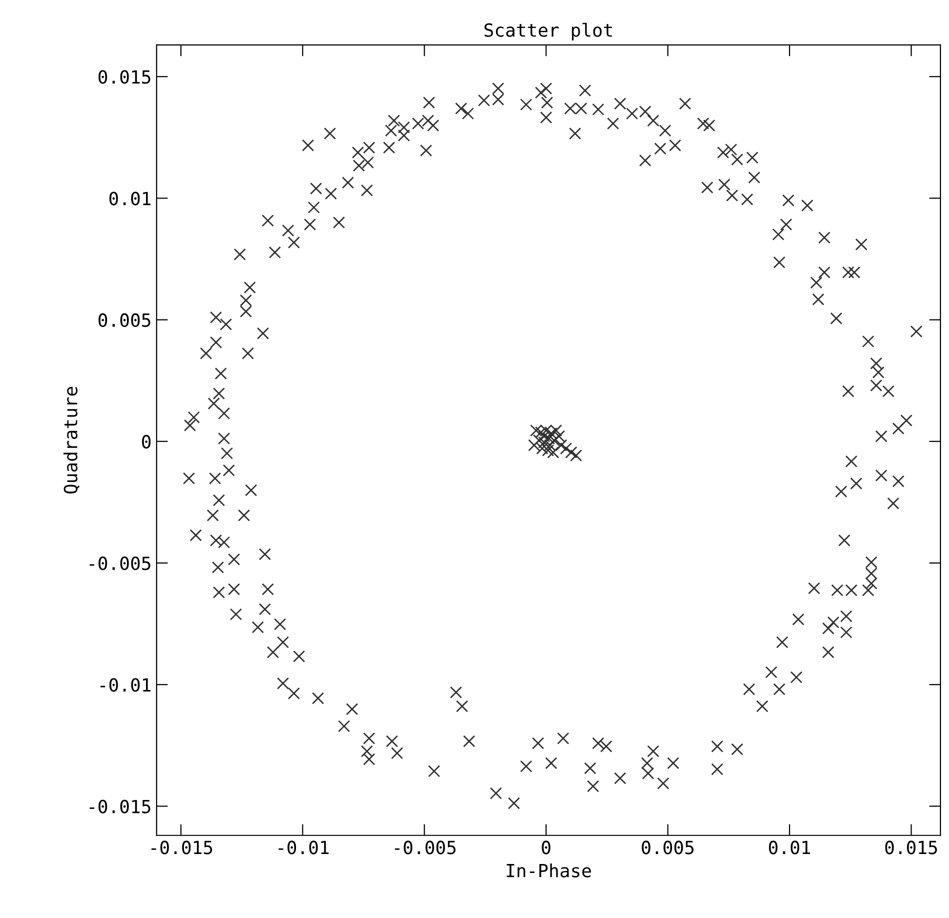 This screenshot has width=949, height=918. Describe the element at coordinates (125, 685) in the screenshot. I see `y-tick-label: -0.01` at that location.